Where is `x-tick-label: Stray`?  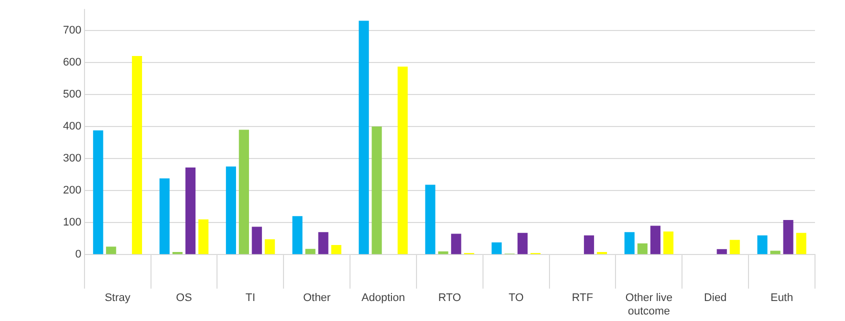
x-tick-label: Stray is located at coordinates (117, 298).